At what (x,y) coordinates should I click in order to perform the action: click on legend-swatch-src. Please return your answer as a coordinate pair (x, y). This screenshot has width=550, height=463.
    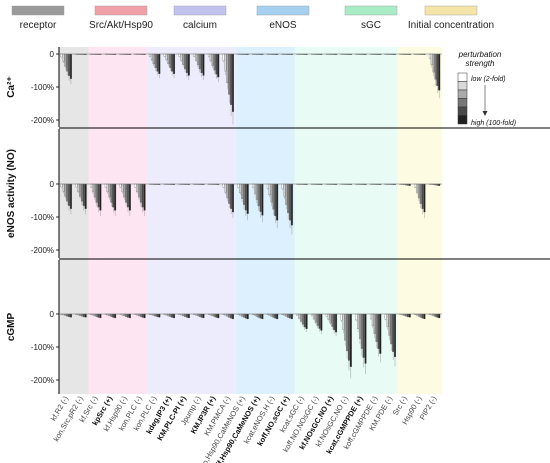
    Looking at the image, I should click on (121, 10).